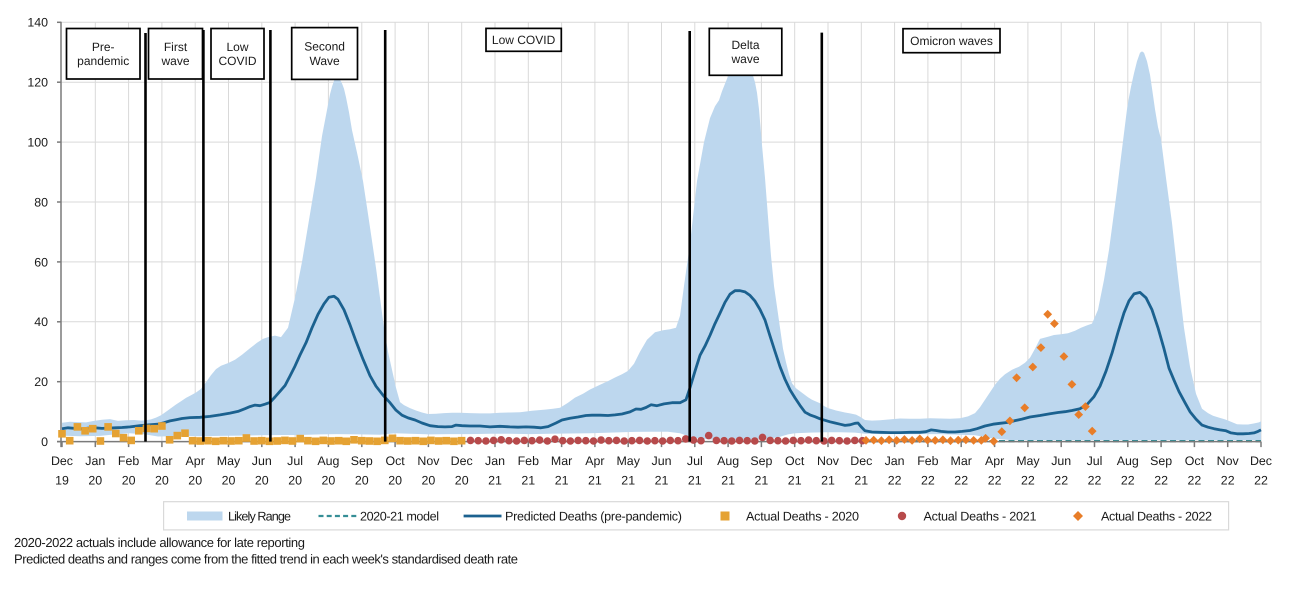 The width and height of the screenshot is (1299, 598). I want to click on svg-text: Wave, so click(324, 61).